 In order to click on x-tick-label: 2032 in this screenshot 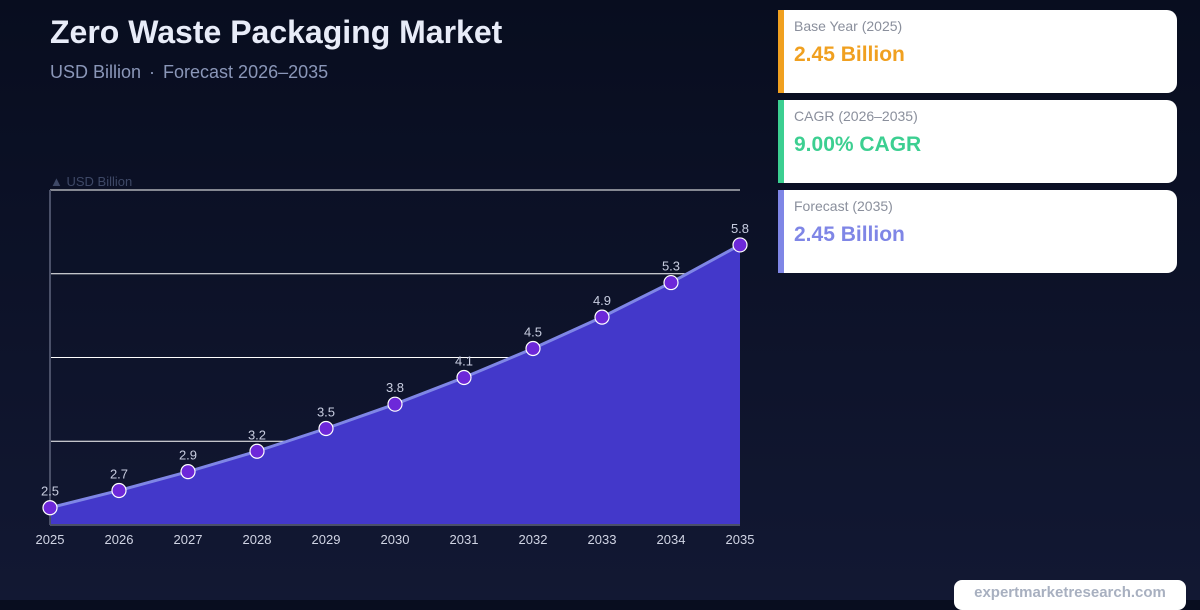, I will do `click(533, 539)`.